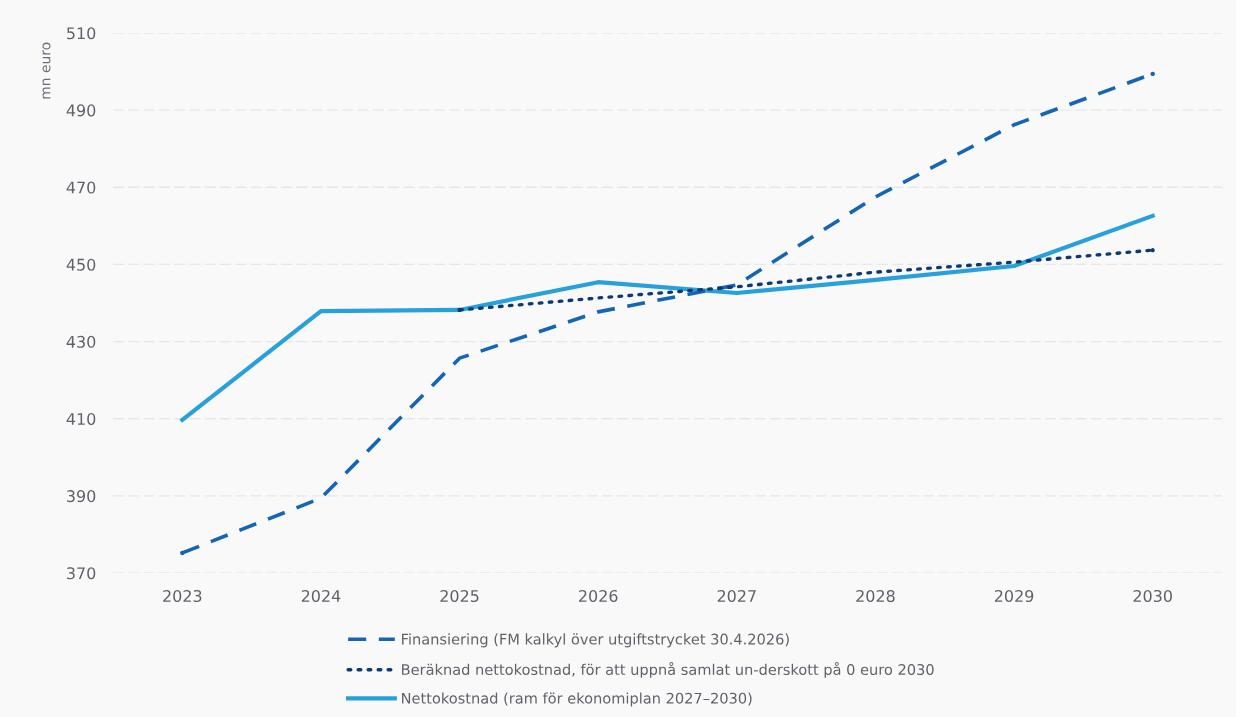  Describe the element at coordinates (81, 33) in the screenshot. I see `y-tick-label: 510` at that location.